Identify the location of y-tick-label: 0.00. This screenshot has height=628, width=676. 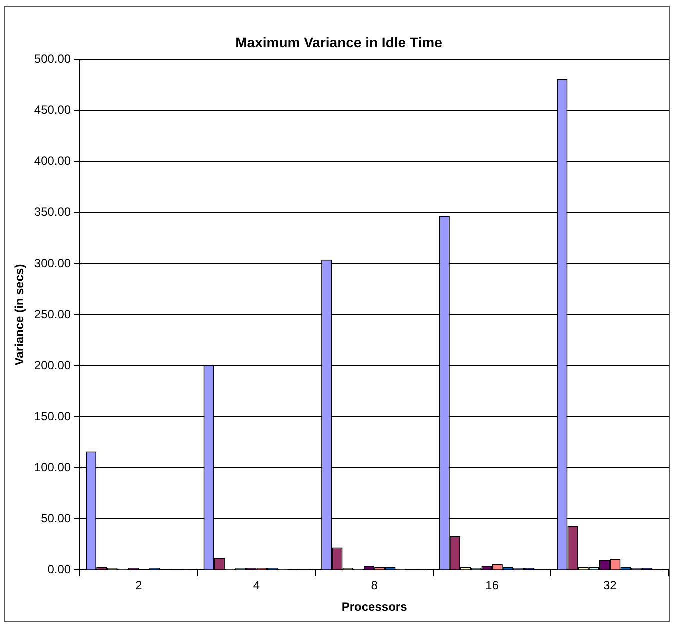
(60, 569).